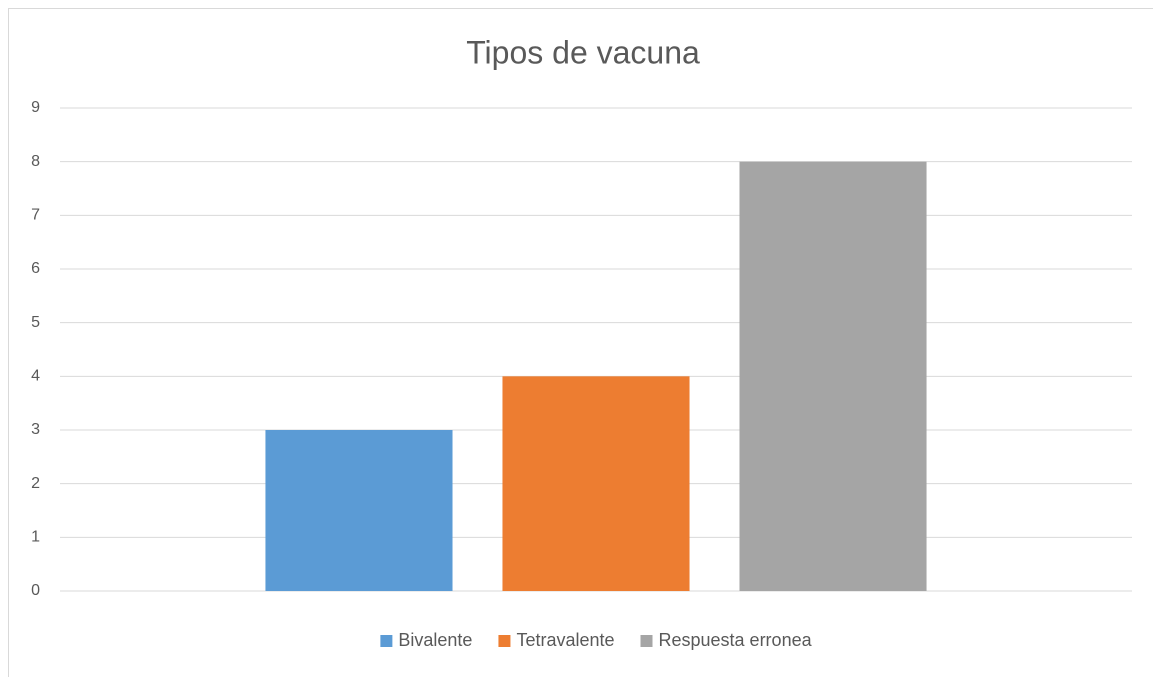 This screenshot has width=1153, height=682. What do you see at coordinates (565, 640) in the screenshot?
I see `legend-label: Tetravalente` at bounding box center [565, 640].